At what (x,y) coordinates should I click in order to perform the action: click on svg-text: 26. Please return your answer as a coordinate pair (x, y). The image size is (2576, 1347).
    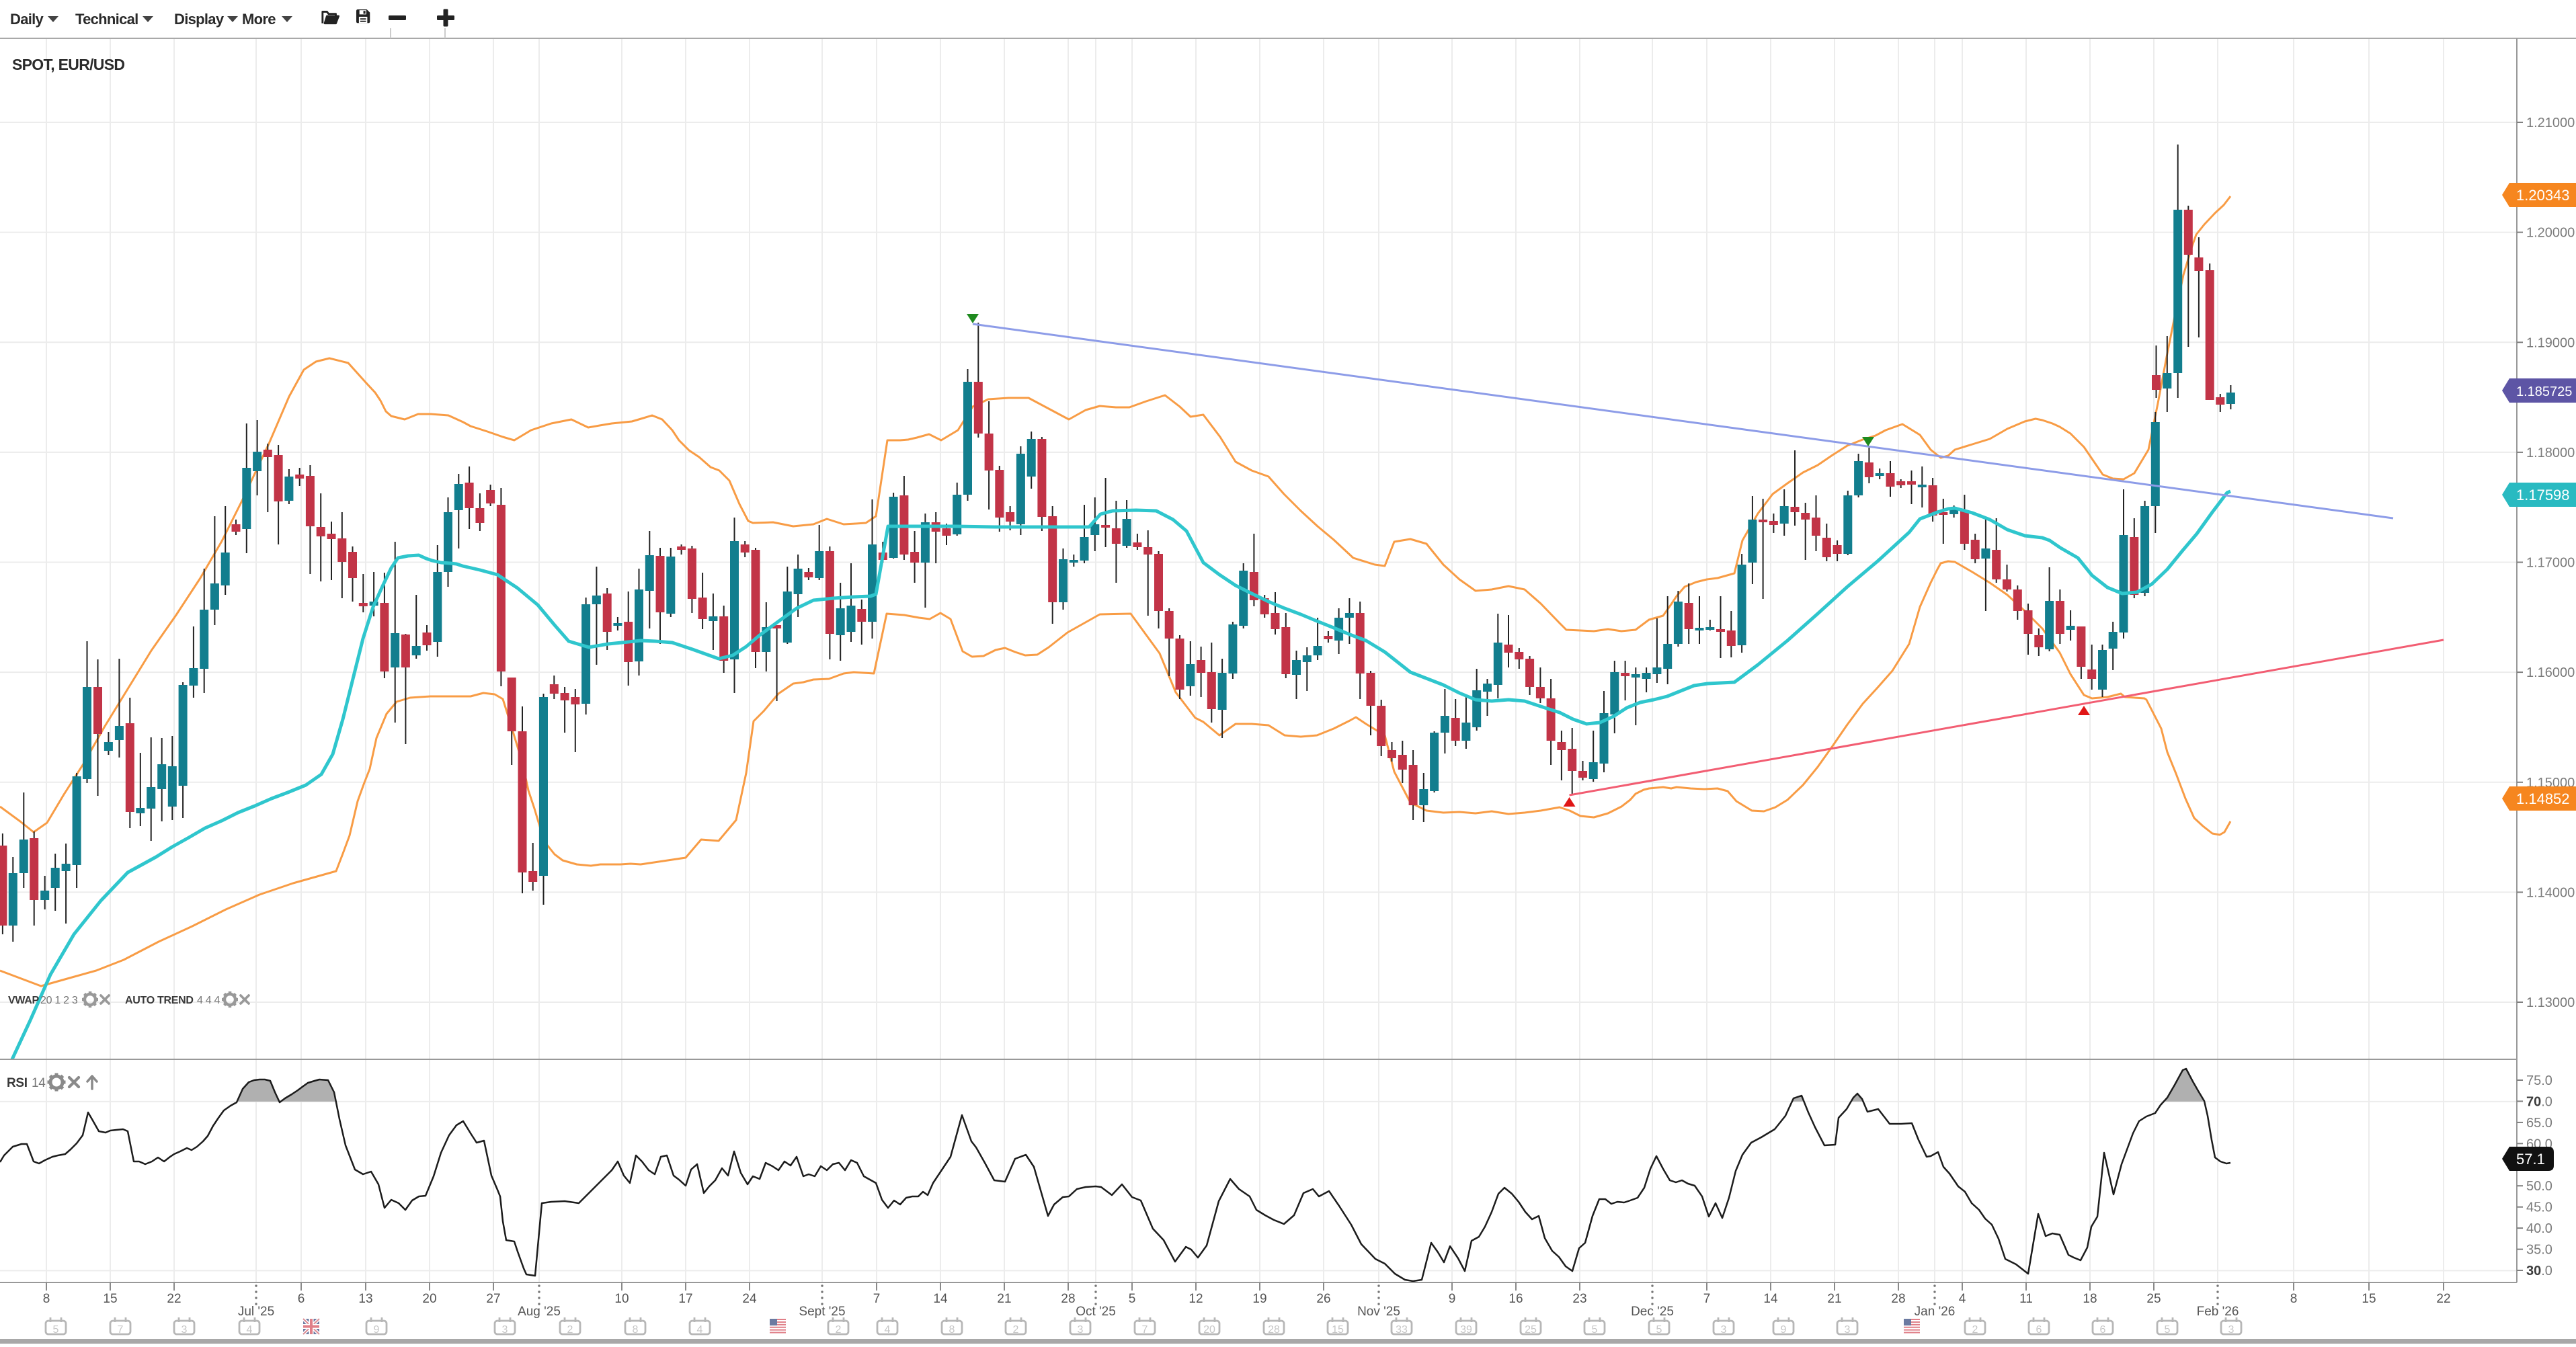
    Looking at the image, I should click on (1323, 1299).